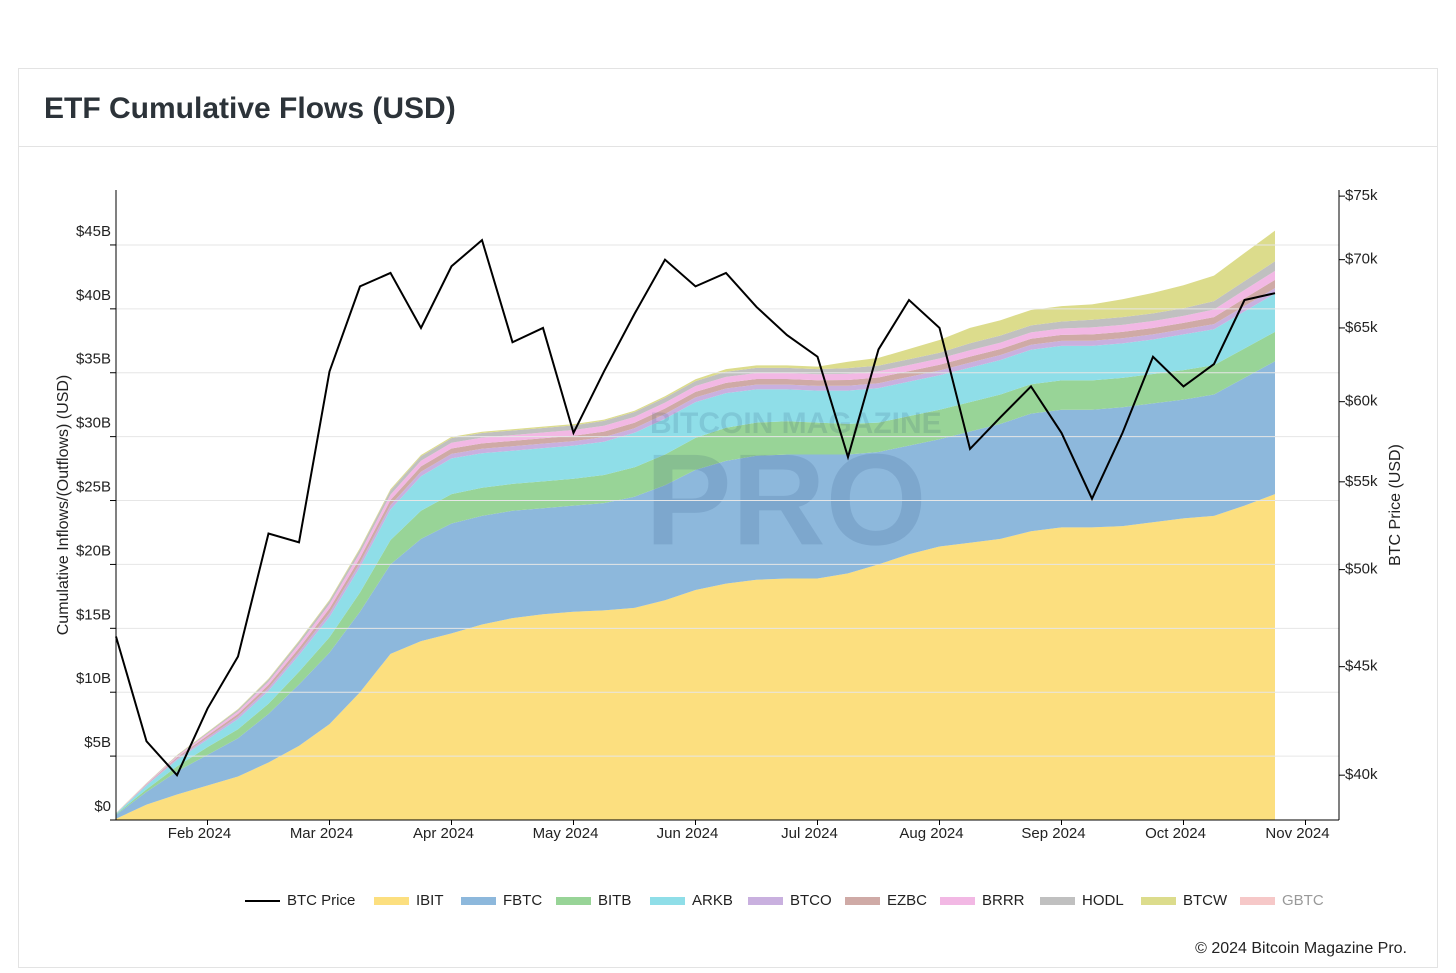 The image size is (1456, 973). Describe the element at coordinates (811, 900) in the screenshot. I see `legend-label: BTCO` at that location.